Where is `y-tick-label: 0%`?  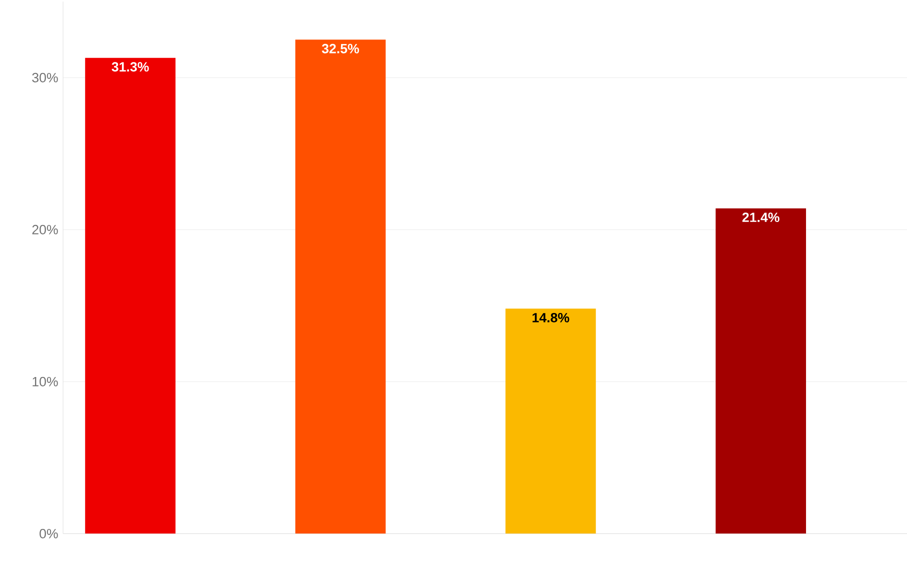
y-tick-label: 0% is located at coordinates (49, 533).